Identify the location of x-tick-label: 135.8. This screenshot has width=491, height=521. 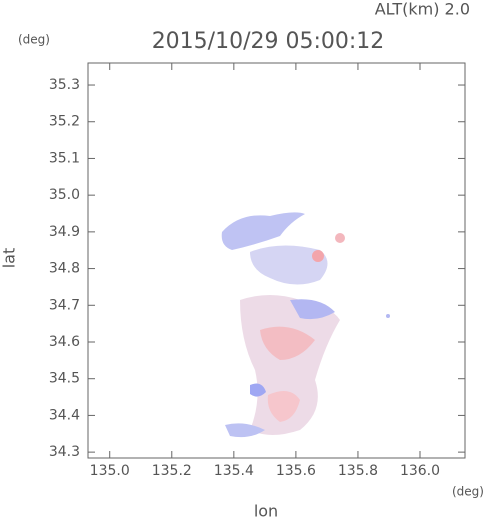
(358, 471).